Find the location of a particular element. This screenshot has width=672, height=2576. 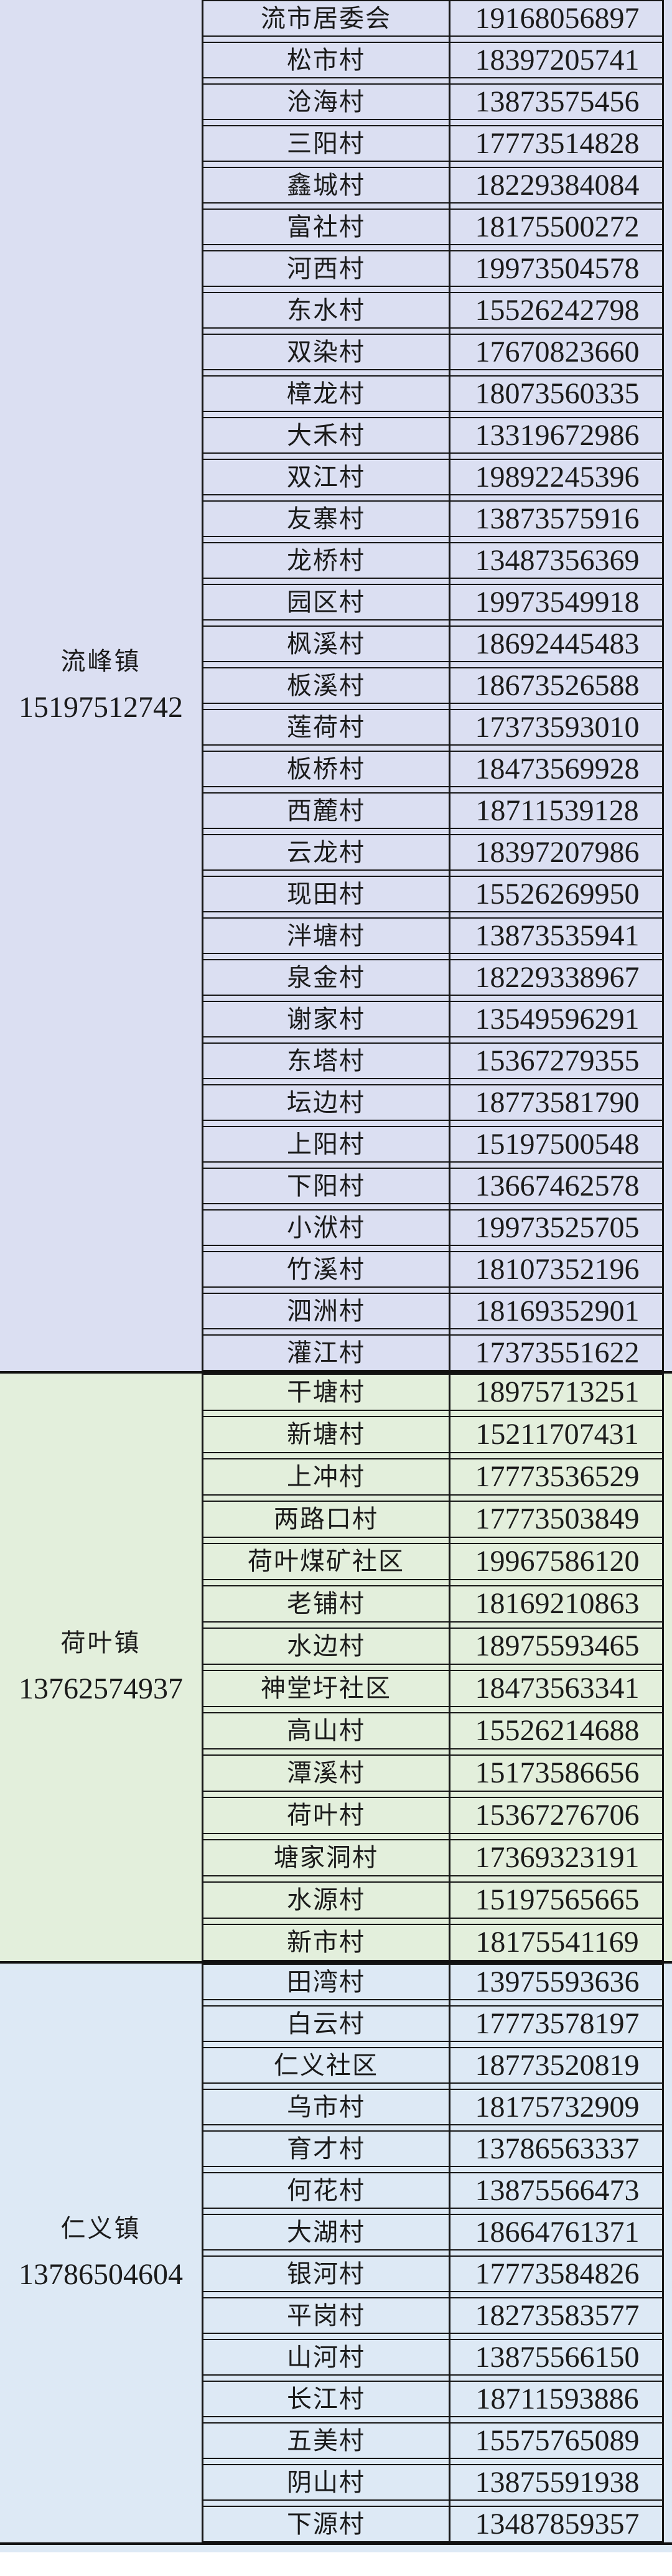

village-name: 大禾村 is located at coordinates (326, 435).